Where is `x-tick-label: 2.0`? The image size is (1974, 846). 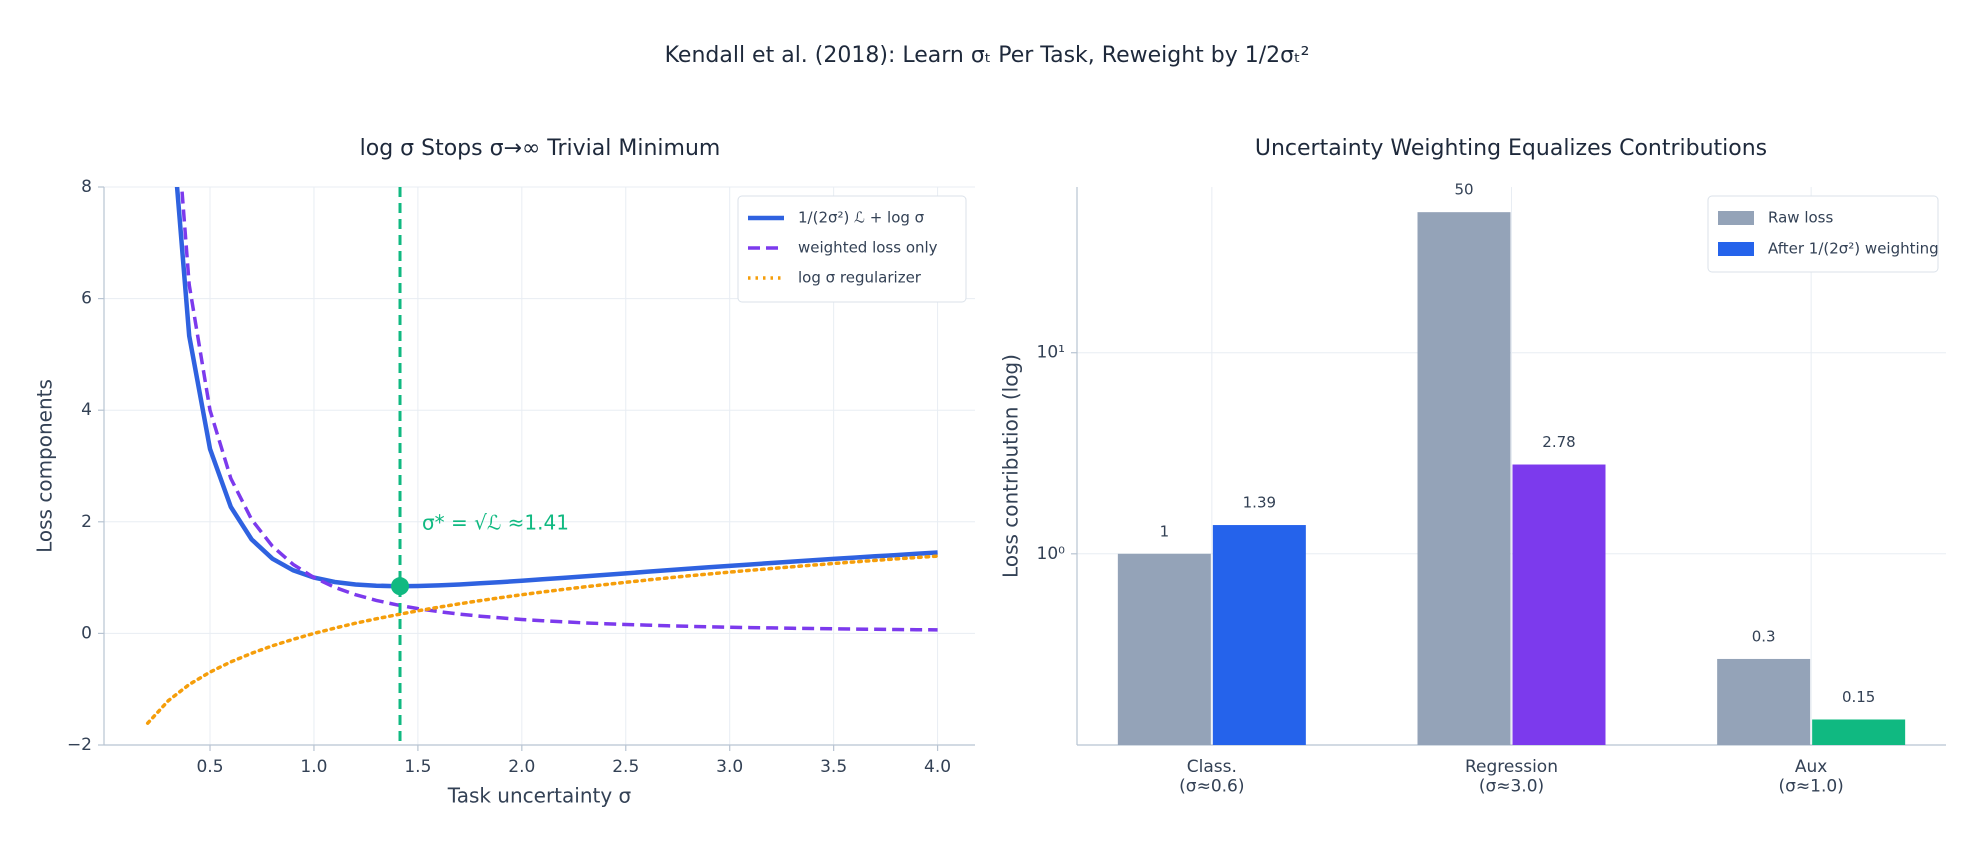
x-tick-label: 2.0 is located at coordinates (521, 767).